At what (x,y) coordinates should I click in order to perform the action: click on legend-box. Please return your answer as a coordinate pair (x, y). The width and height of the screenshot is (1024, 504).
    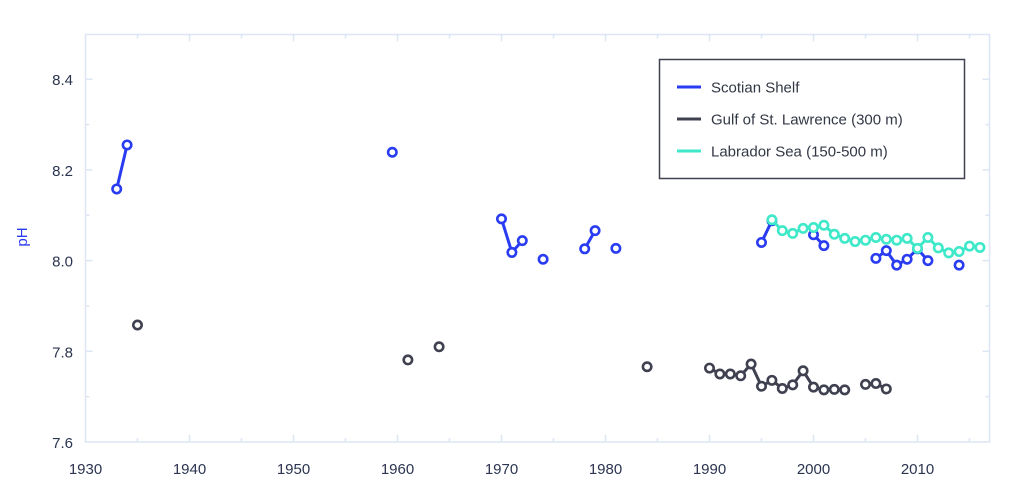
    Looking at the image, I should click on (812, 119).